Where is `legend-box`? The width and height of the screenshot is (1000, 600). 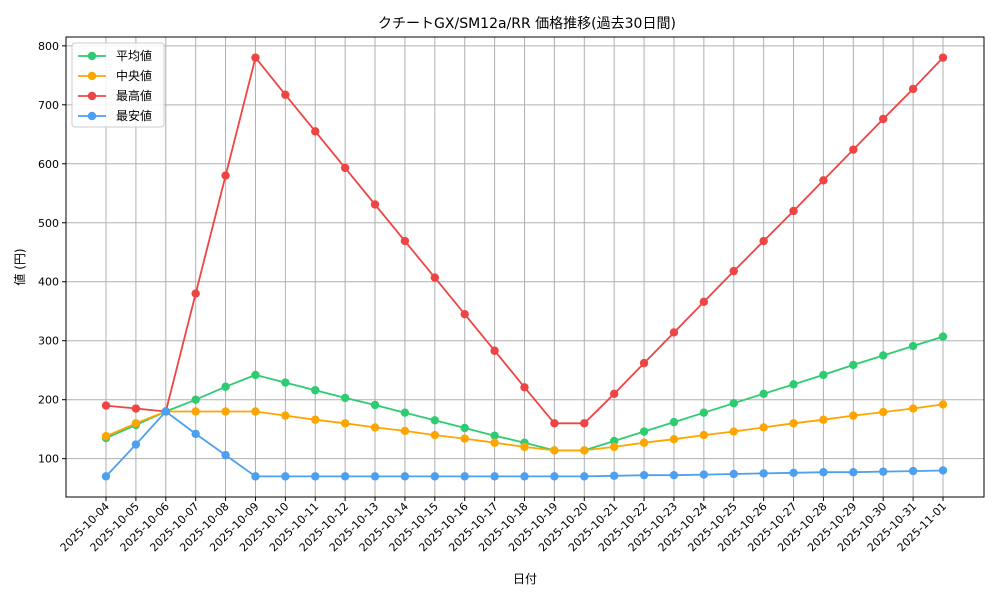 legend-box is located at coordinates (118, 85).